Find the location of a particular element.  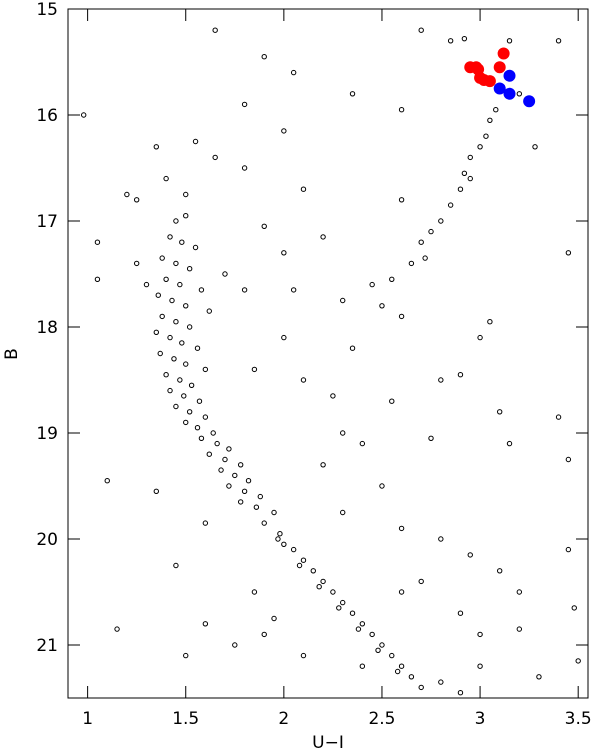

y-tick-label: 21 is located at coordinates (47, 646).